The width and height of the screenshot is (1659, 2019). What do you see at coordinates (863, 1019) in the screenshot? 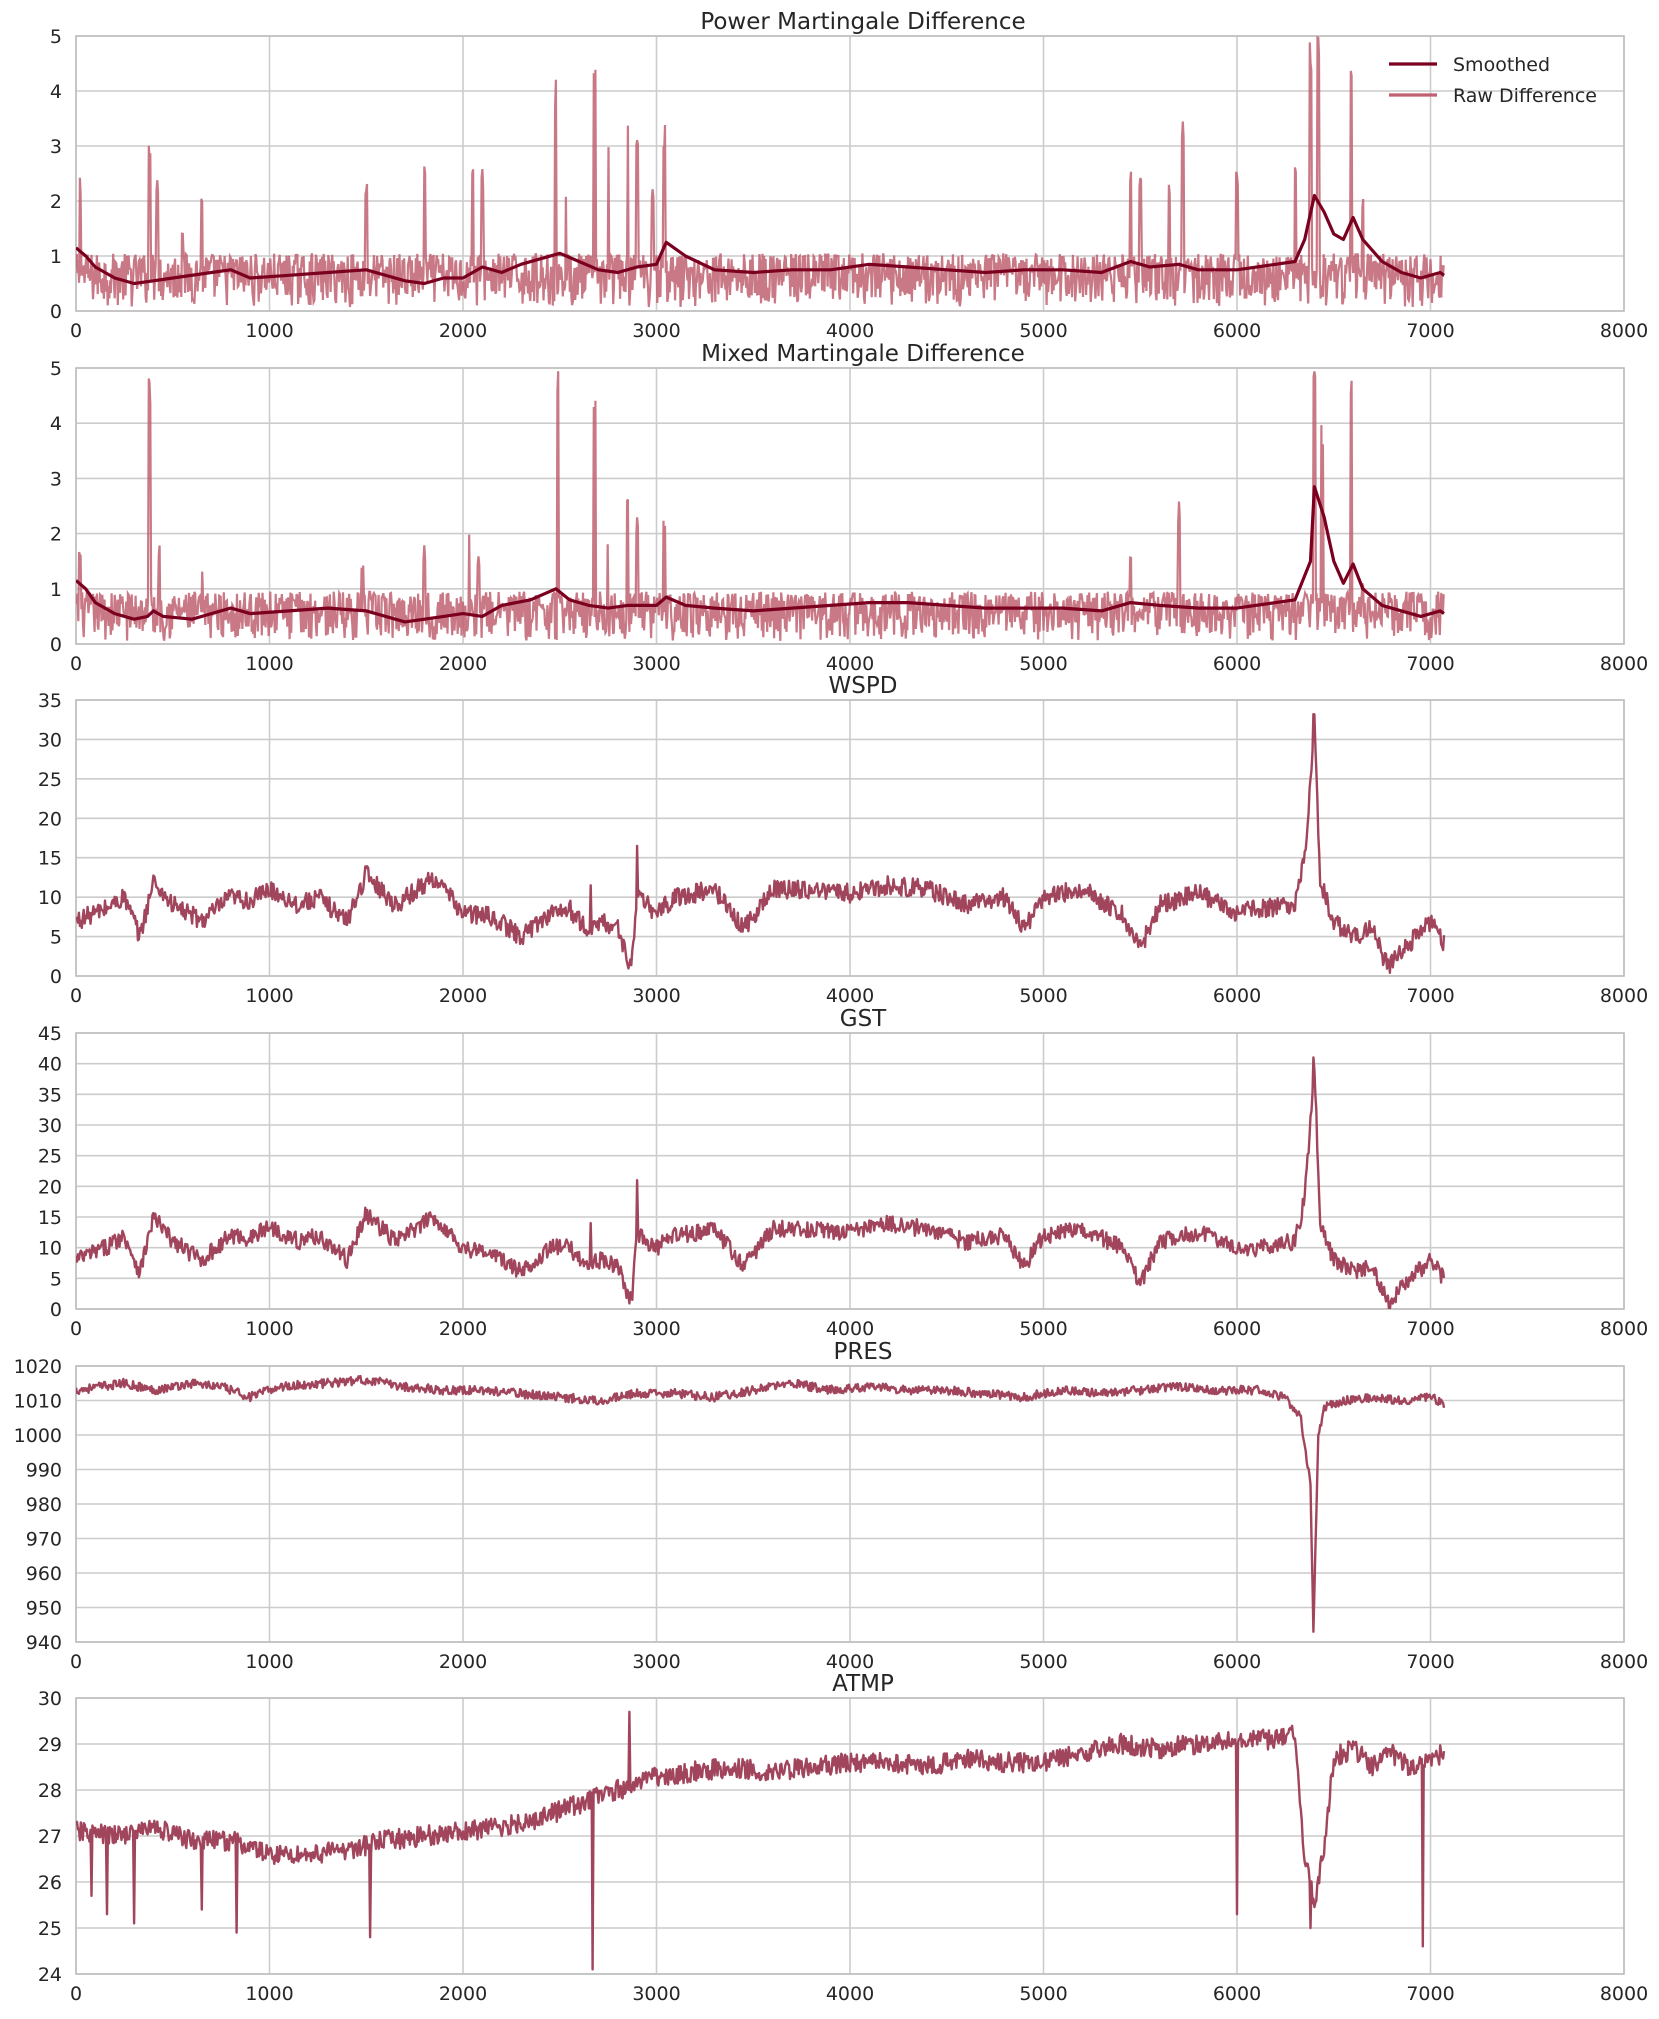
I see `subplot-title: GST` at bounding box center [863, 1019].